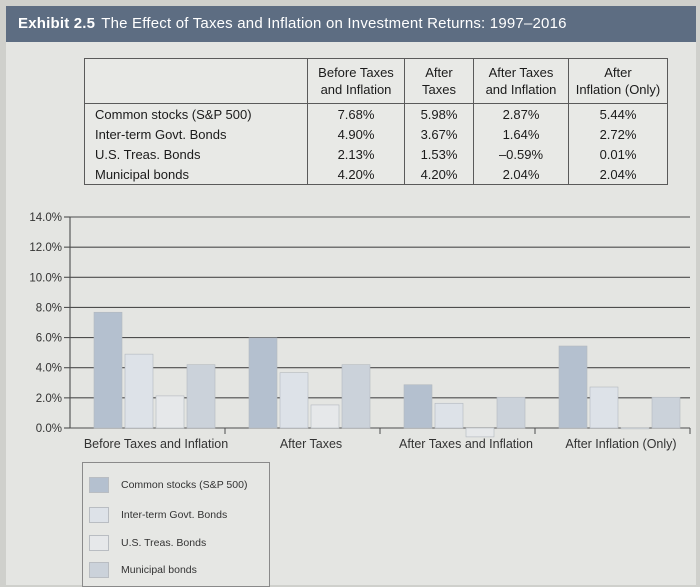 This screenshot has width=700, height=587. I want to click on y-tick-label: 8.0%, so click(49, 308).